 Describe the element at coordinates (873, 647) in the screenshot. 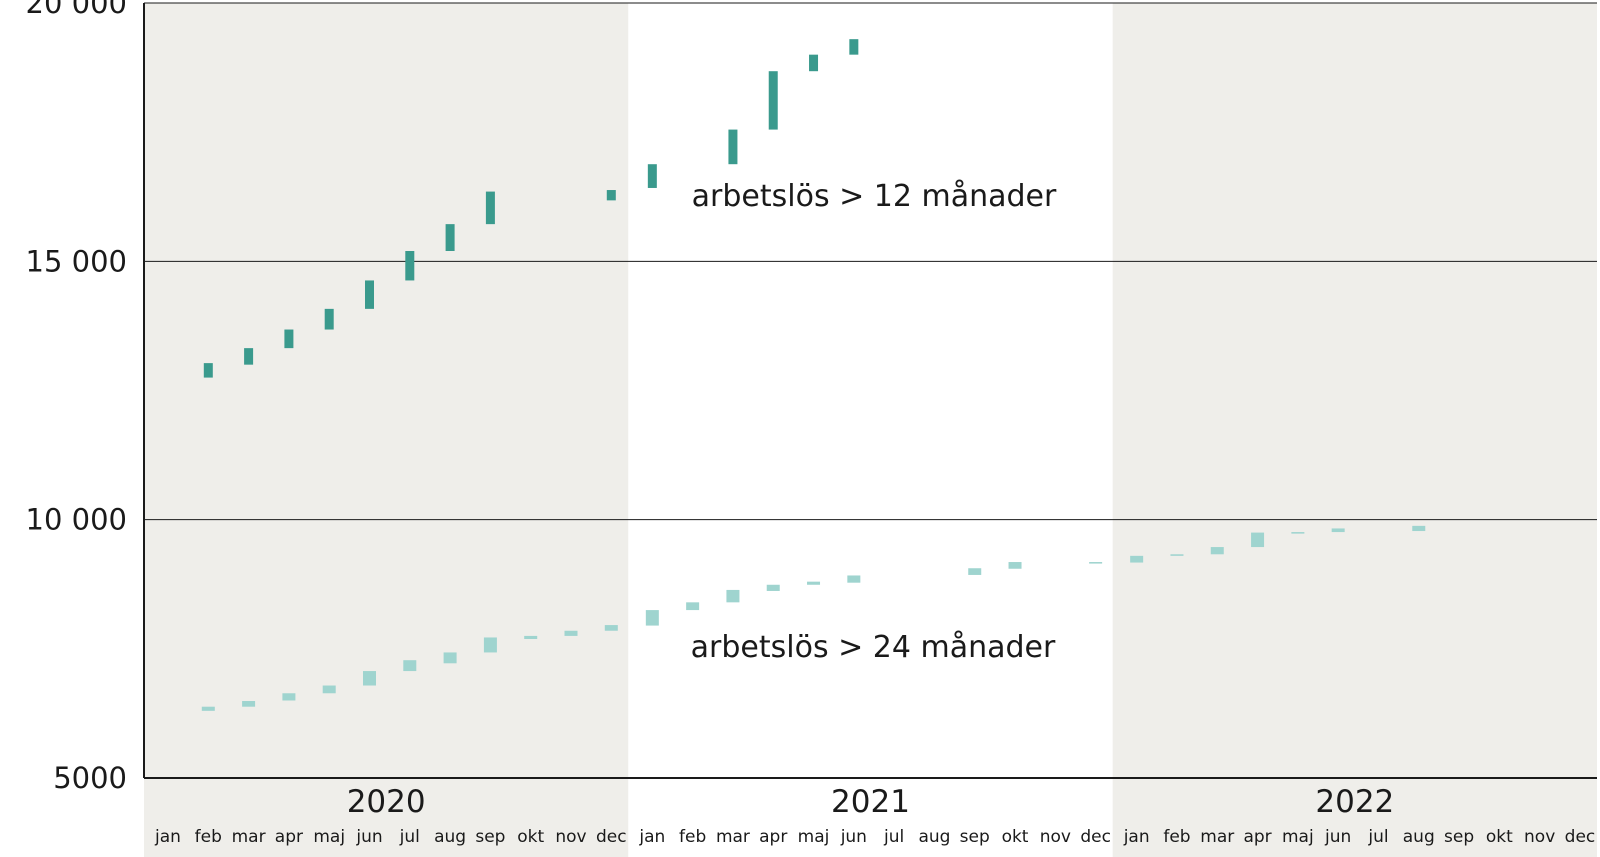

I see `series-label-24: arbetslös > 24 månader` at that location.